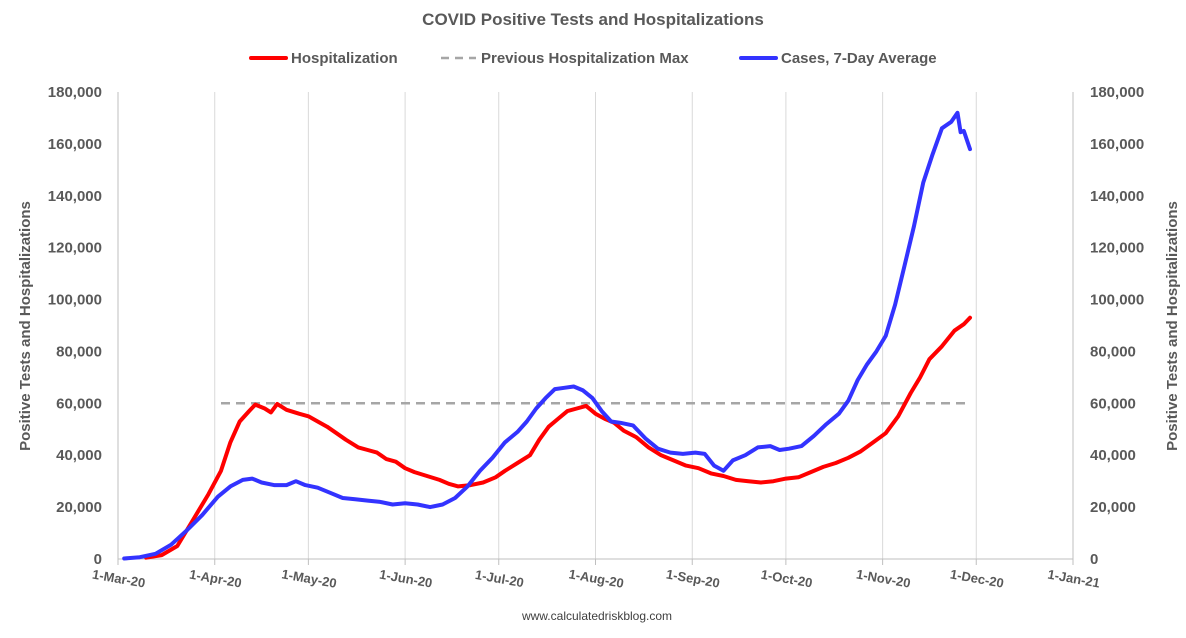 This screenshot has width=1186, height=638. Describe the element at coordinates (1117, 92) in the screenshot. I see `y-tick-label-right: 180,000` at that location.